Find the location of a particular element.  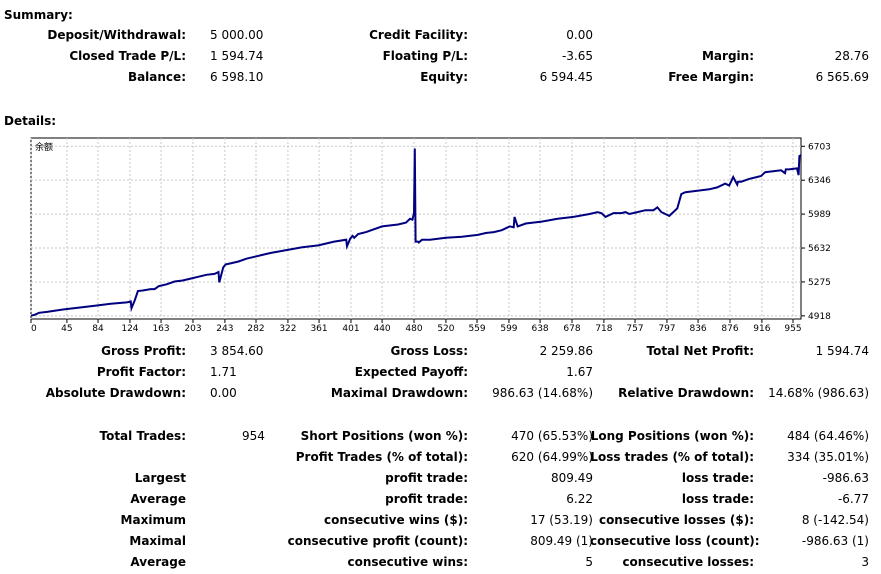

y-tick-label: 6703 is located at coordinates (819, 147).